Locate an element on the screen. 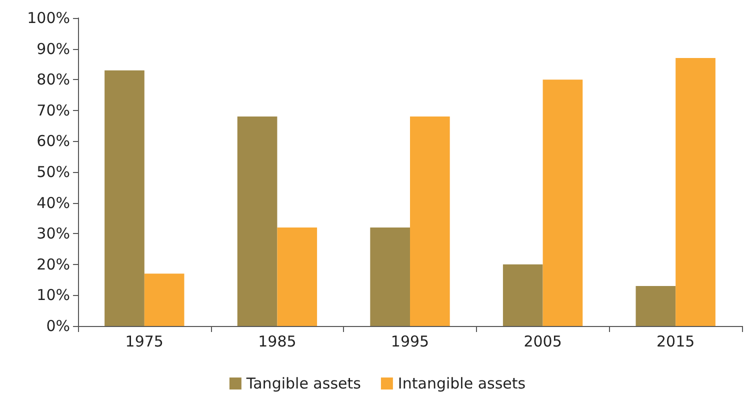  y-tick-label: 80% is located at coordinates (53, 79).